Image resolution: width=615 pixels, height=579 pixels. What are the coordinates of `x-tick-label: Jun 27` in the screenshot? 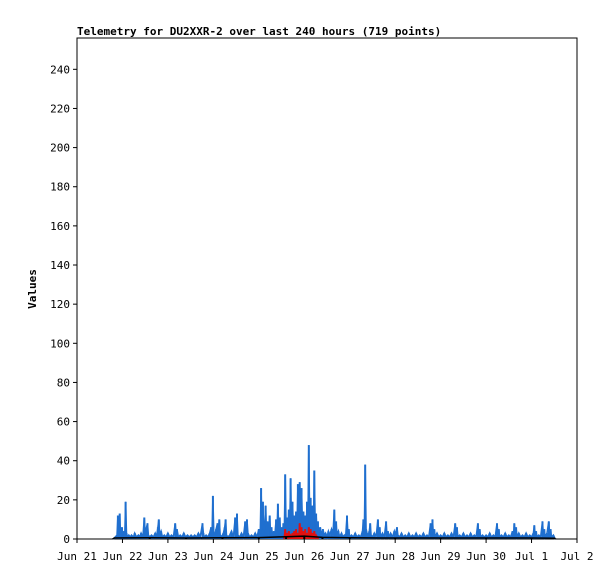 It's located at (350, 556).